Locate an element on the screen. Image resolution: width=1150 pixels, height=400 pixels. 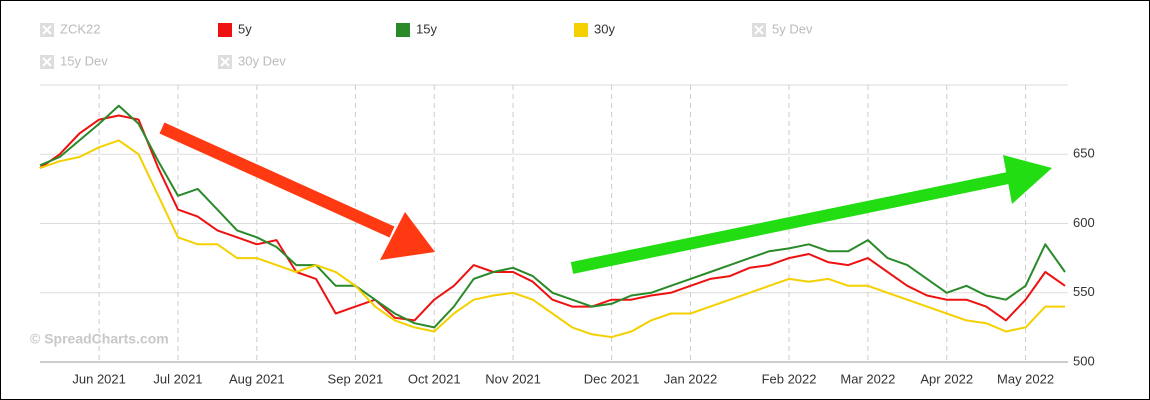
trend-arrow-down is located at coordinates (297, 191).